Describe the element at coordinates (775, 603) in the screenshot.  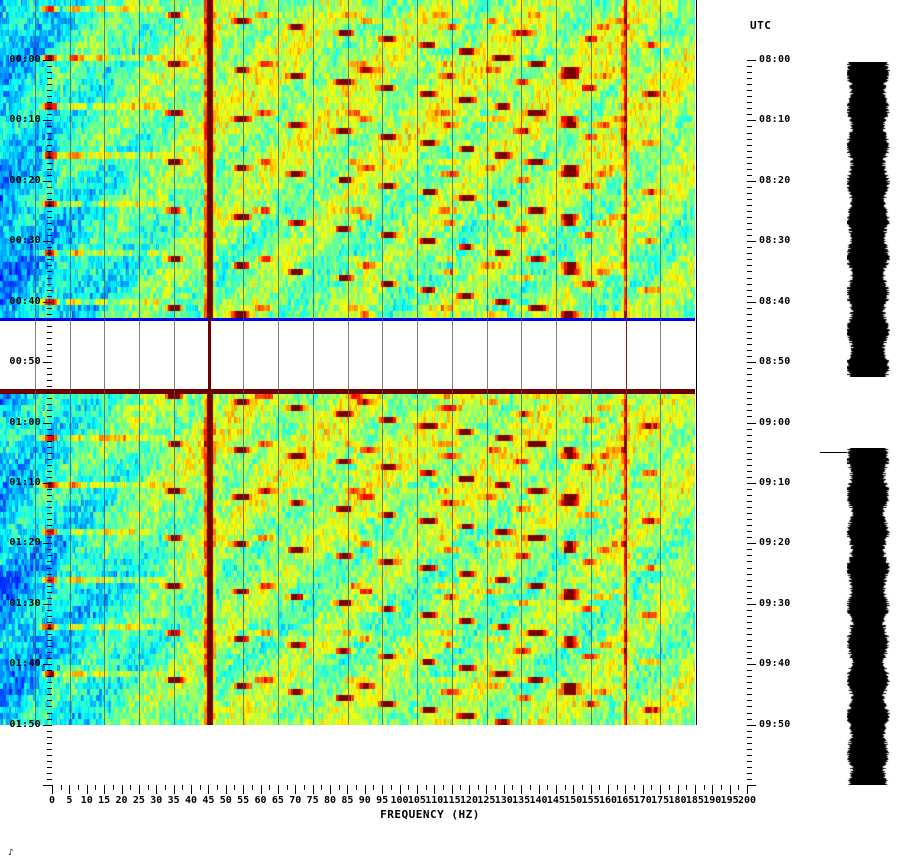
I see `right-axis-label-09-30: 09:30` at that location.